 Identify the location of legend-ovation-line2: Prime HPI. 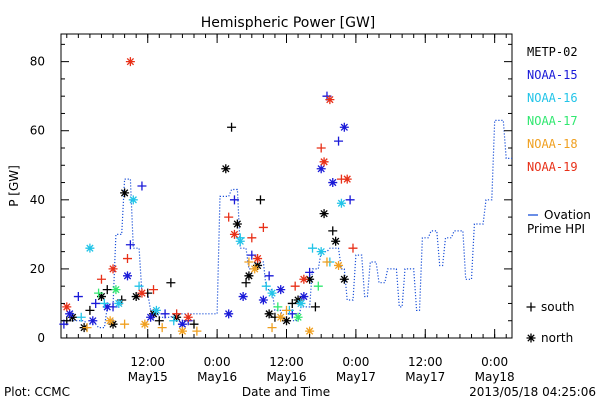
(556, 229).